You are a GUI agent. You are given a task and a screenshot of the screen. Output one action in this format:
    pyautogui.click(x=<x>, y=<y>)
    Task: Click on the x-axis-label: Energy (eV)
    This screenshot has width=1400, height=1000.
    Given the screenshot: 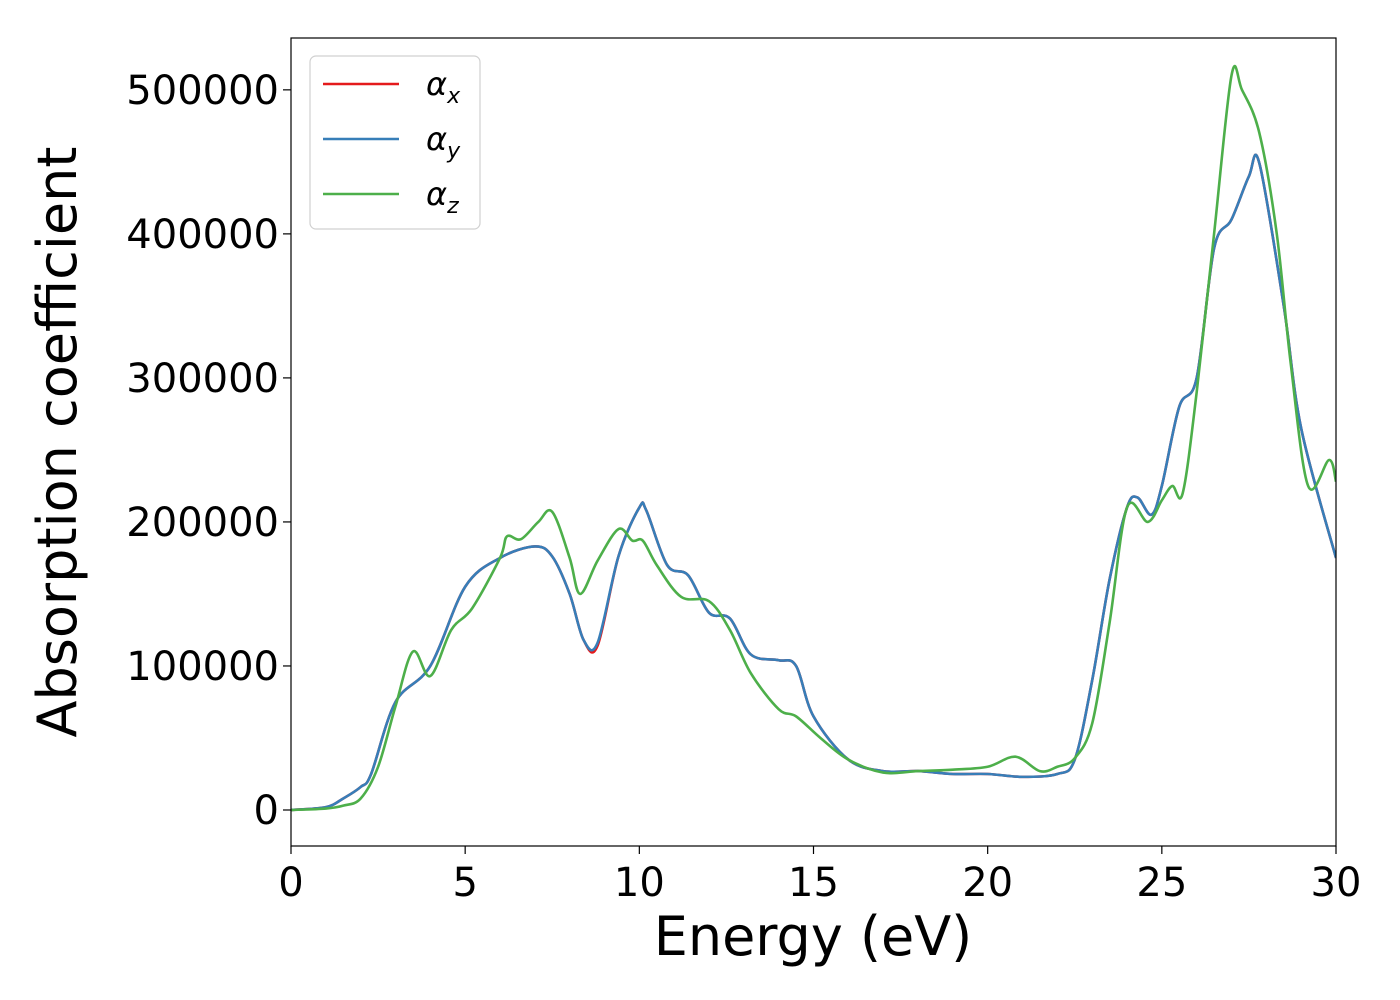 What is the action you would take?
    pyautogui.click(x=813, y=936)
    